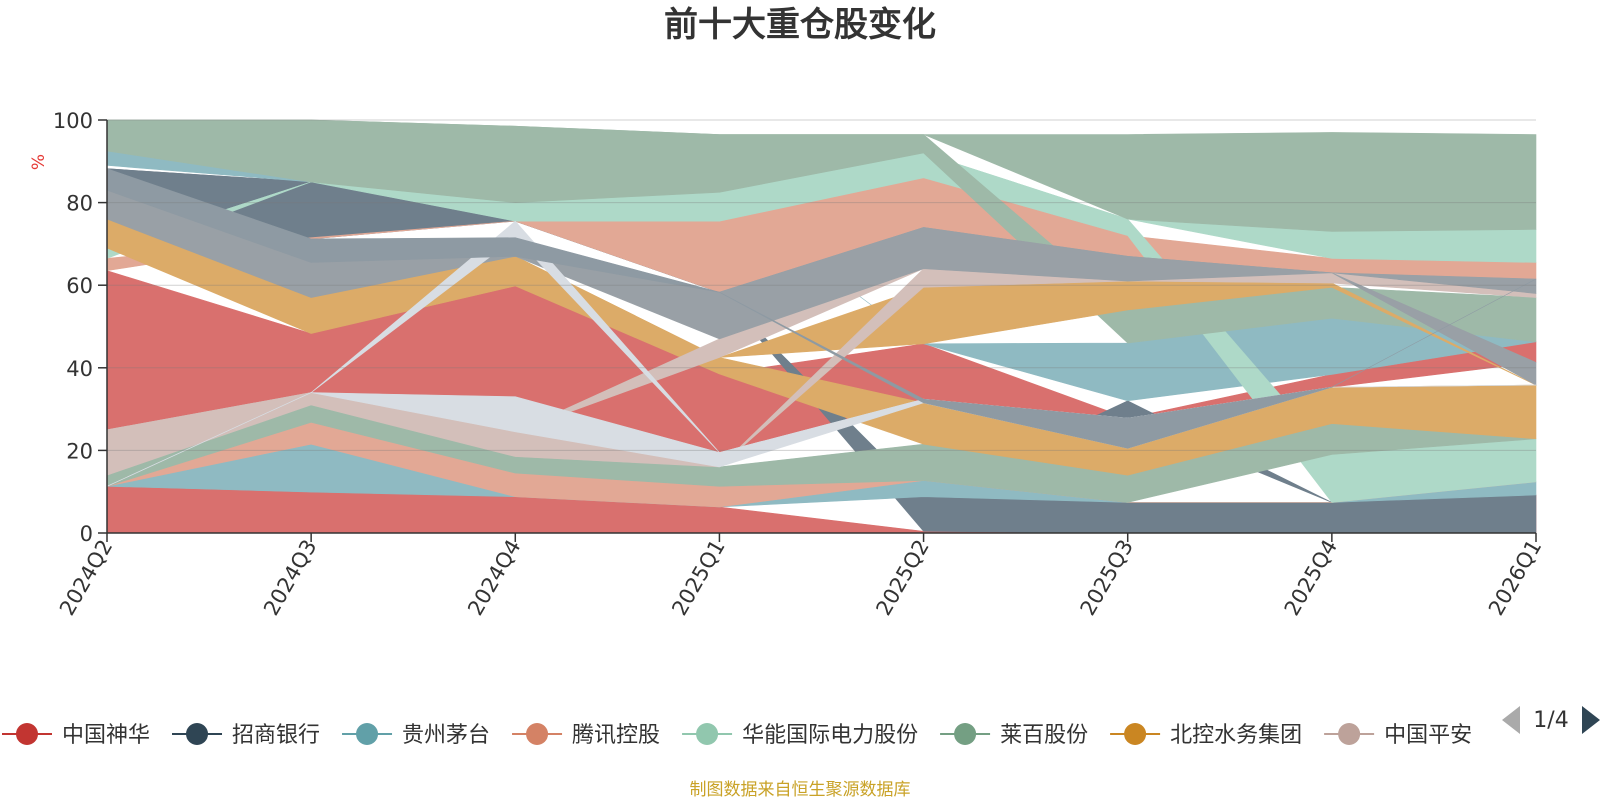  What do you see at coordinates (79, 286) in the screenshot?
I see `y-tick-label-3: 60` at bounding box center [79, 286].